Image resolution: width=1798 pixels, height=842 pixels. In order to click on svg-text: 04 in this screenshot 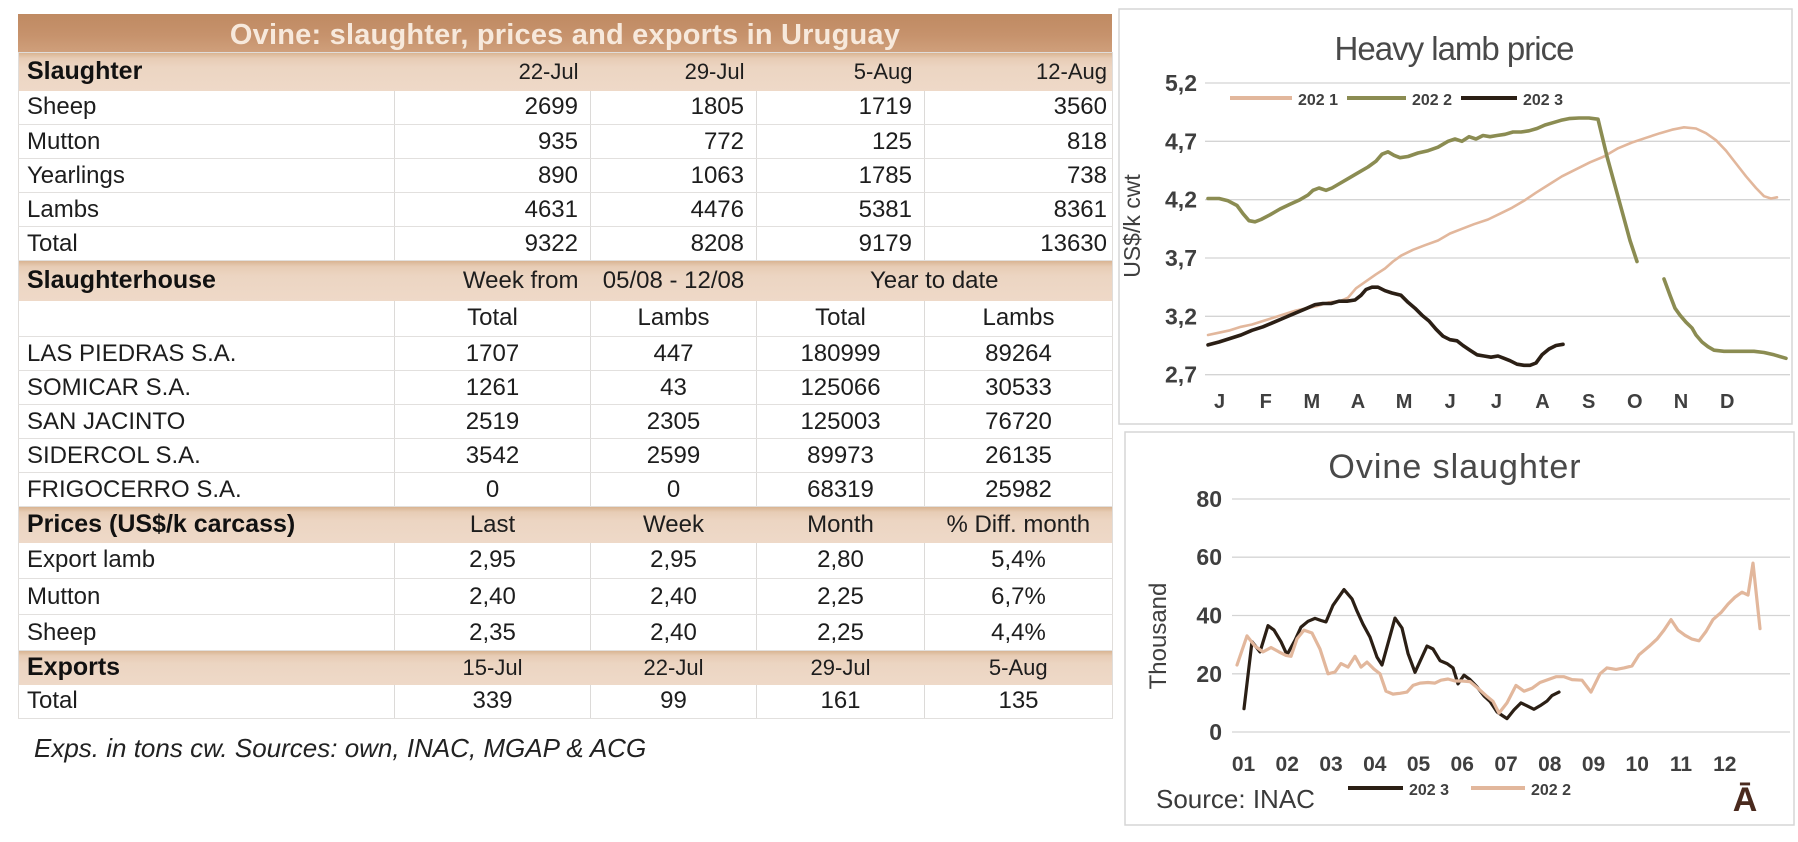, I will do `click(1375, 764)`.